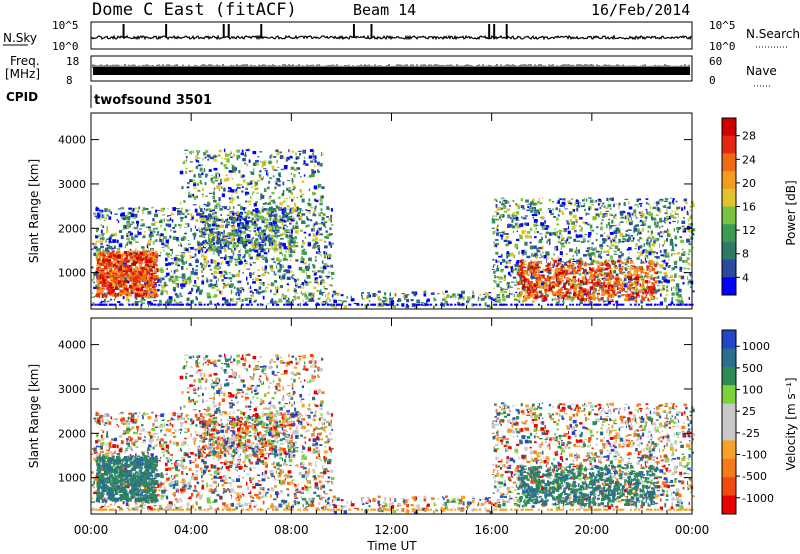  What do you see at coordinates (791, 212) in the screenshot?
I see `power-cbar-label: Power [dB]` at bounding box center [791, 212].